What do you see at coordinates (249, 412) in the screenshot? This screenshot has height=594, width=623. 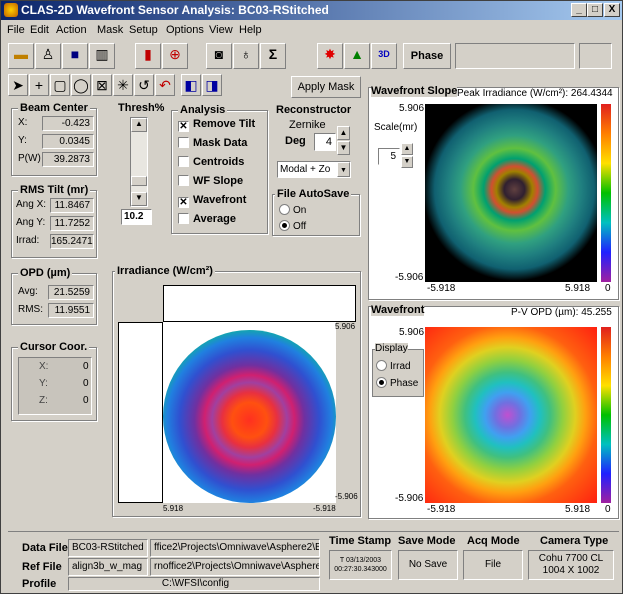 I see `irradiance-map` at bounding box center [249, 412].